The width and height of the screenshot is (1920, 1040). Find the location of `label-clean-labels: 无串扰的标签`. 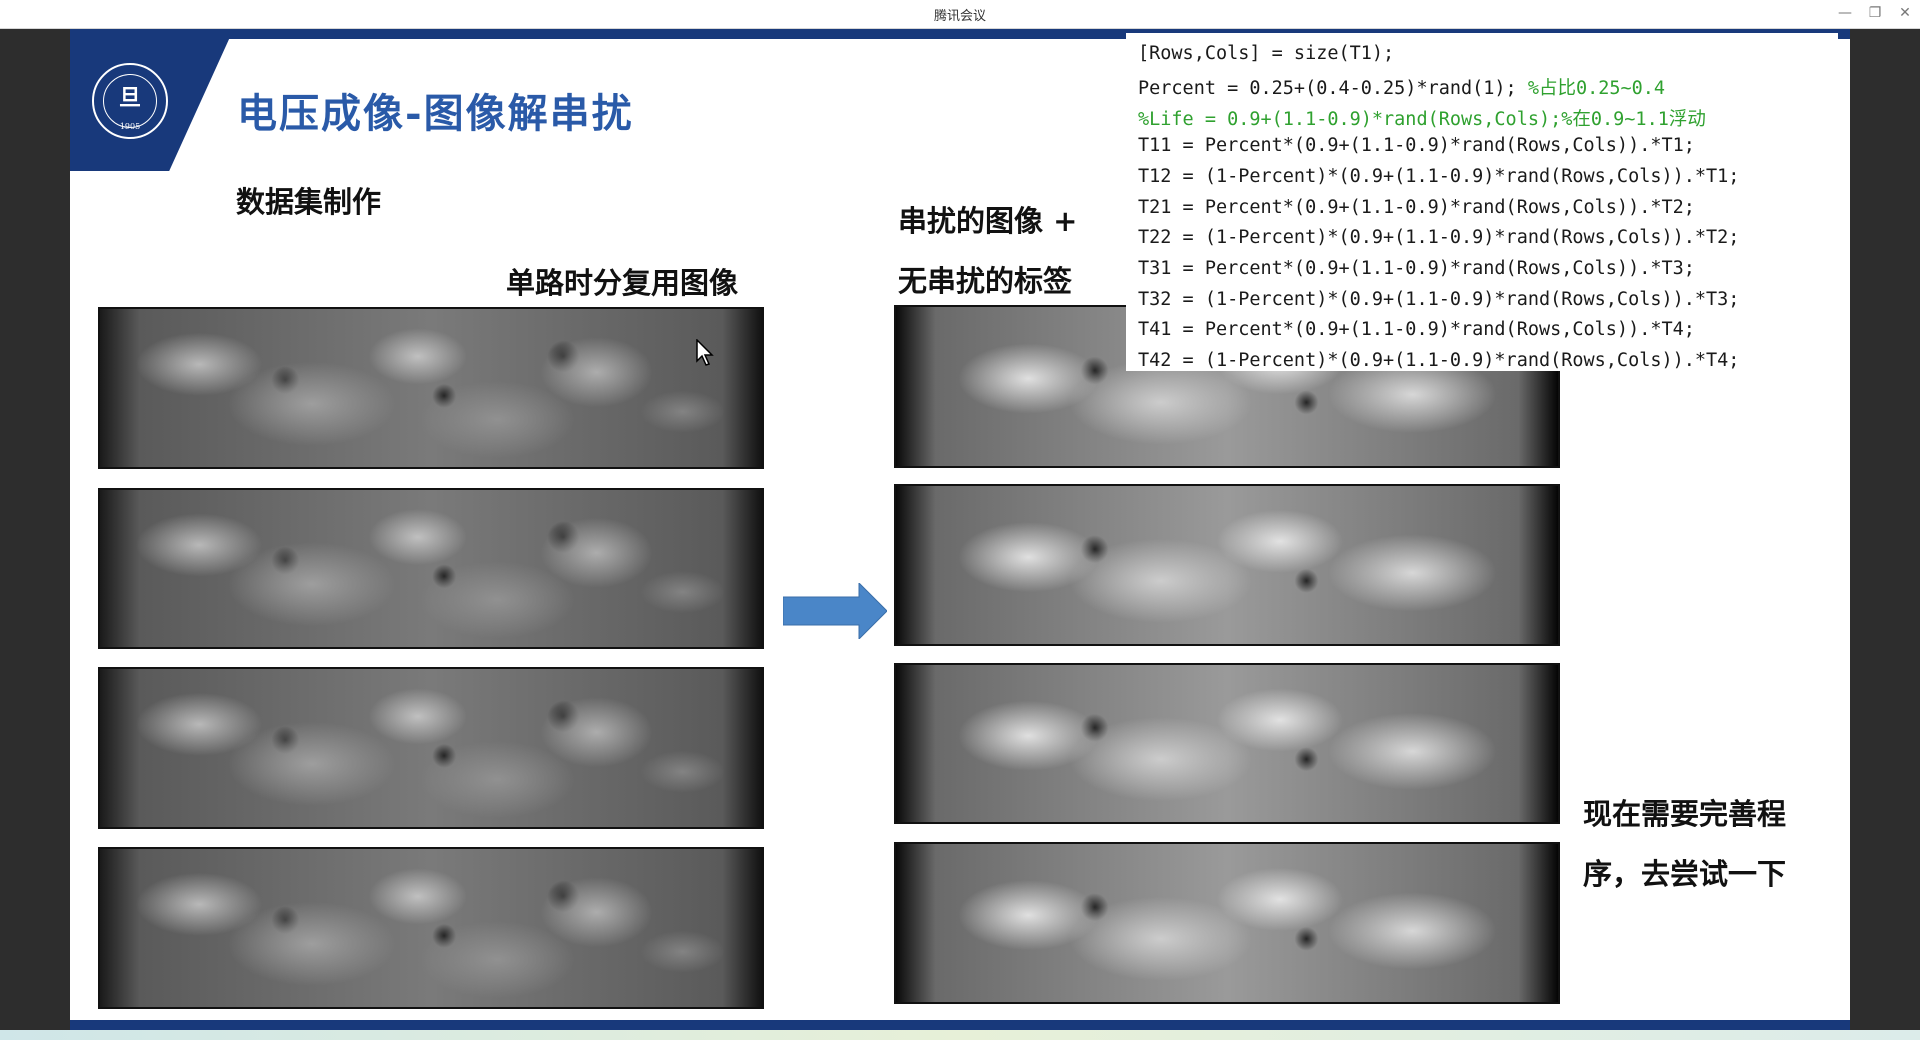

label-clean-labels: 无串扰的标签 is located at coordinates (985, 281).